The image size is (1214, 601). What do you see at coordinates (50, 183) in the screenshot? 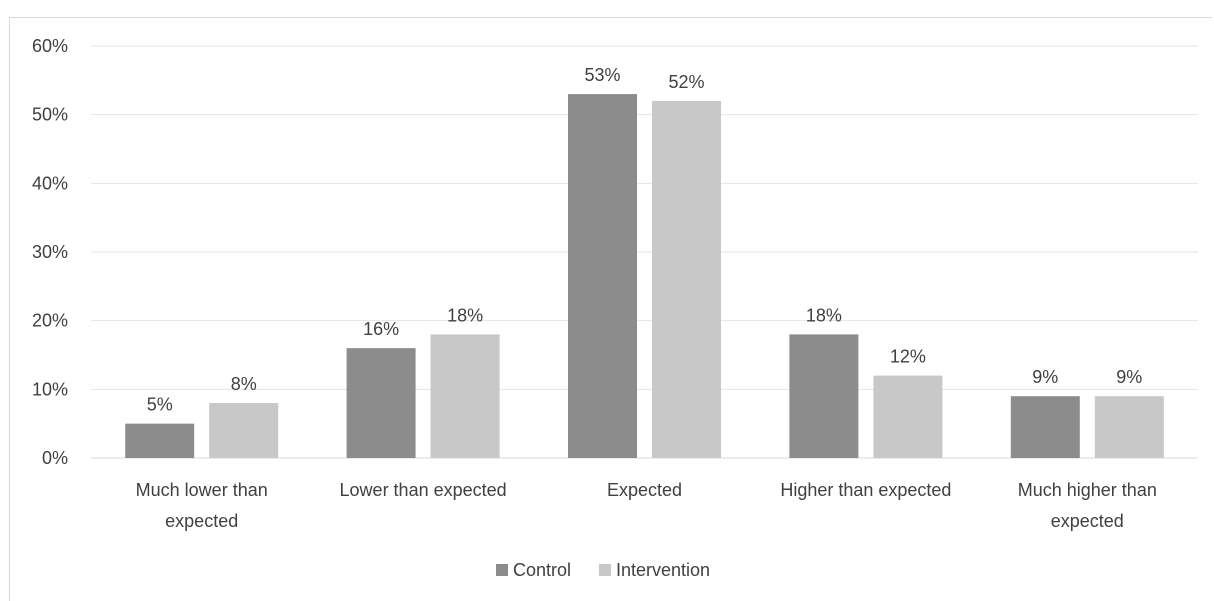
I see `y-tick-label: 40%` at bounding box center [50, 183].